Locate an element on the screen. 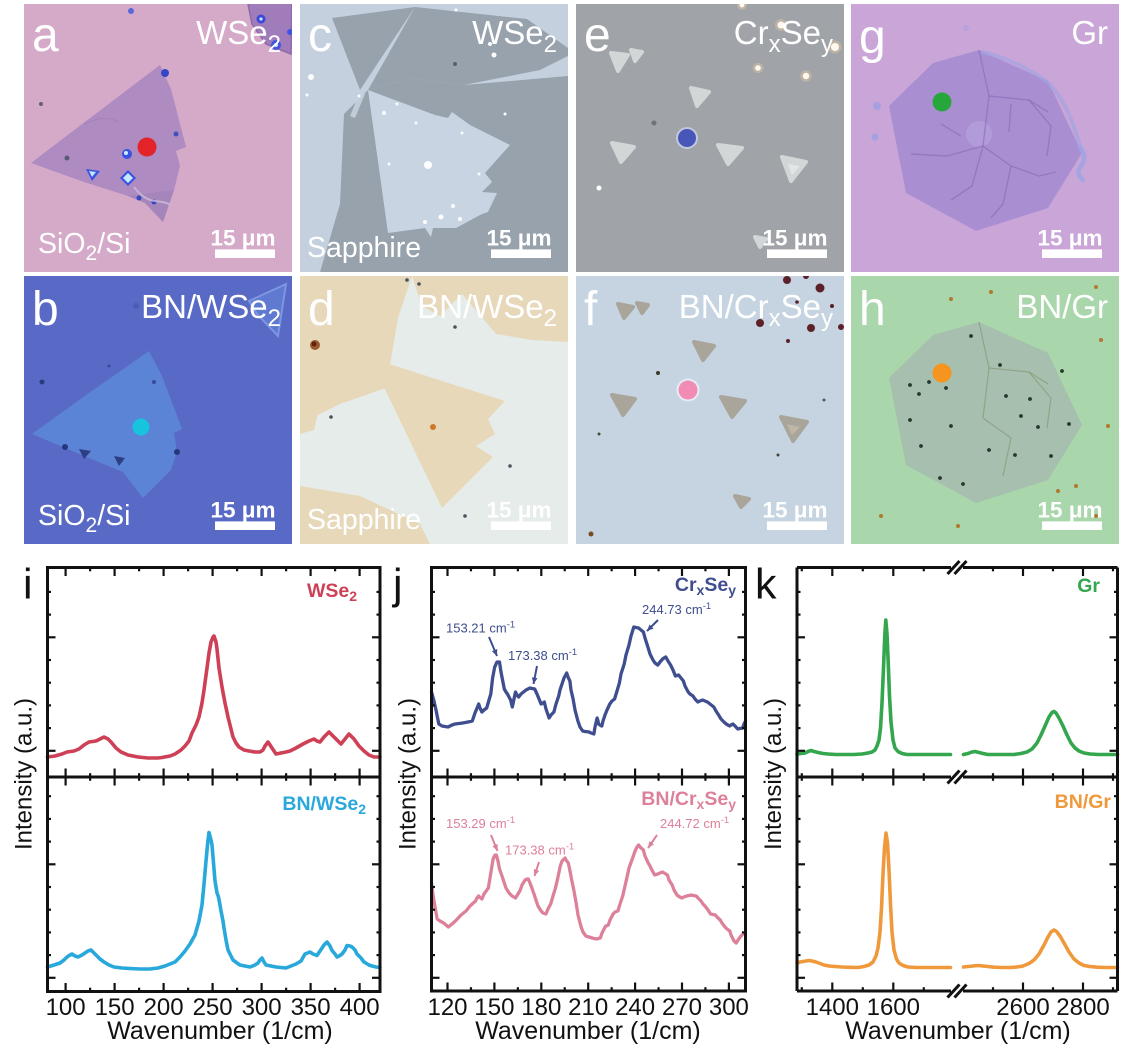 The height and width of the screenshot is (1049, 1126). svg-text: c is located at coordinates (320, 35).